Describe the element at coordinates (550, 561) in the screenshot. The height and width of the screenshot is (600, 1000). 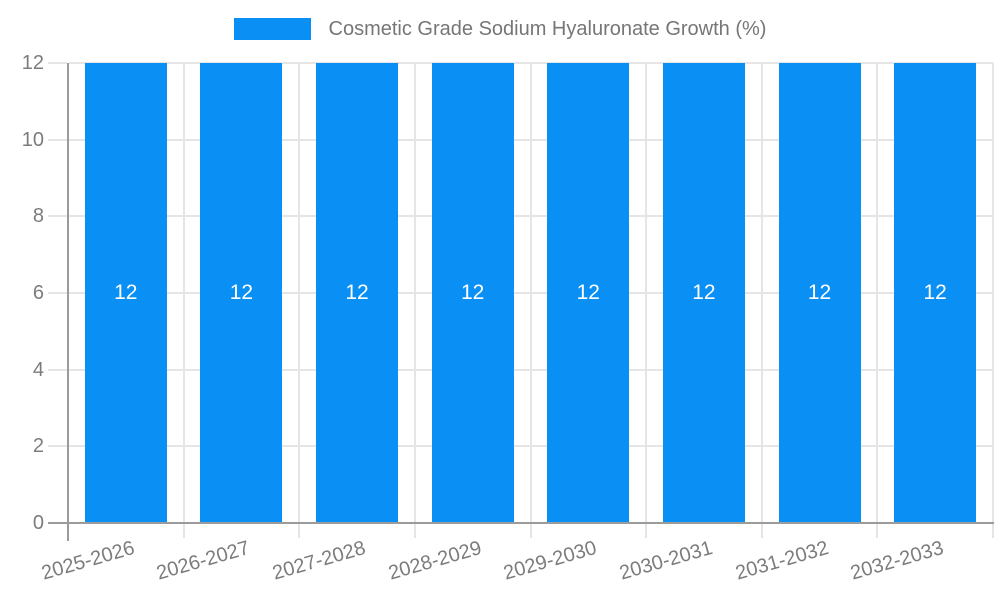
I see `x-axis-tick-label: 2029-2030` at that location.